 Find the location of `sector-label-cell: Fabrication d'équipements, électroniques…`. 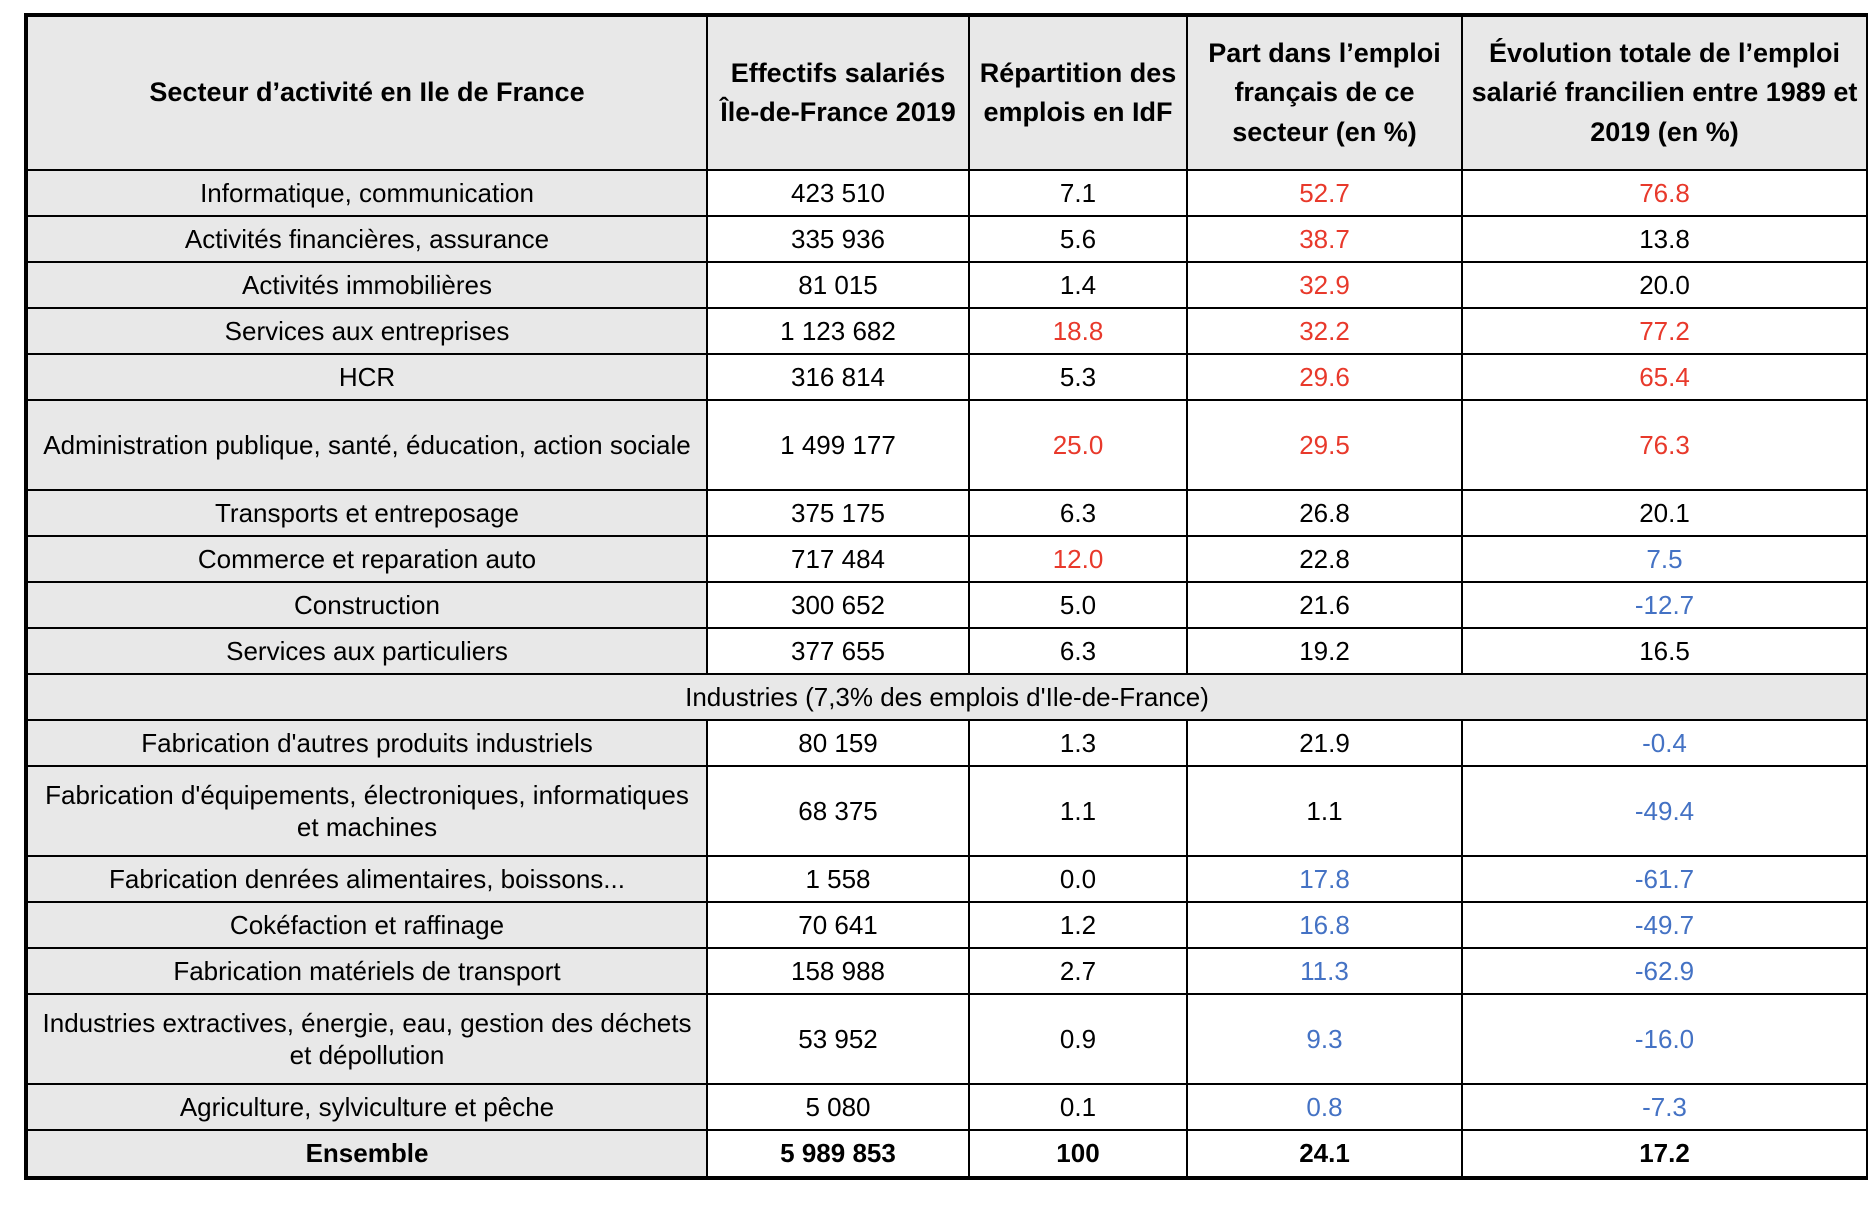

sector-label-cell: Fabrication d'équipements, électroniques… is located at coordinates (366, 811).